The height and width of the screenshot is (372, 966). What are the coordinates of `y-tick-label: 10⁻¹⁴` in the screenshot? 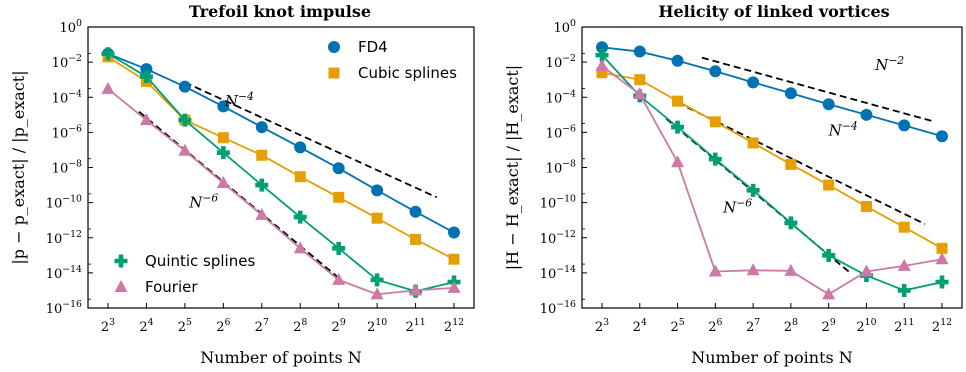 It's located at (558, 273).